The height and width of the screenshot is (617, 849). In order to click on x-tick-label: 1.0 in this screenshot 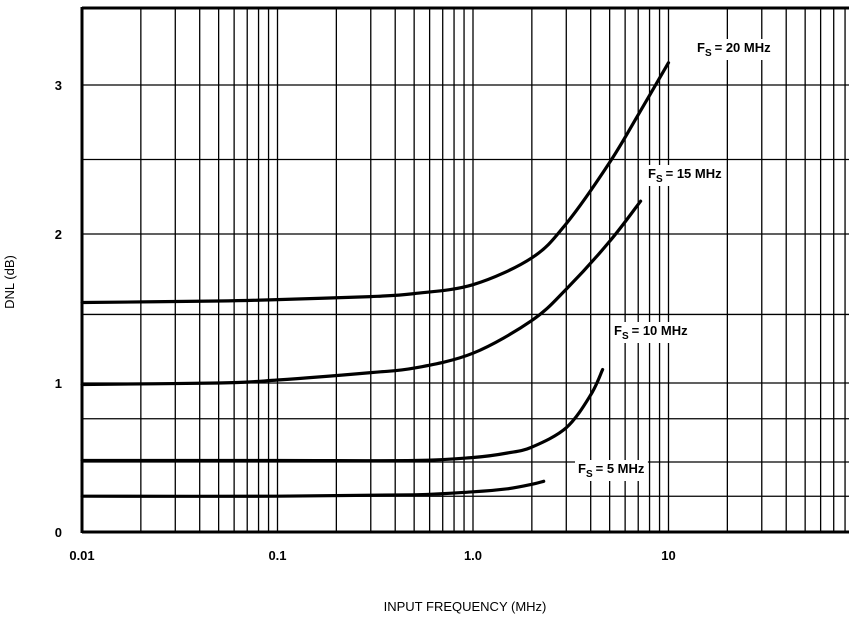, I will do `click(473, 555)`.